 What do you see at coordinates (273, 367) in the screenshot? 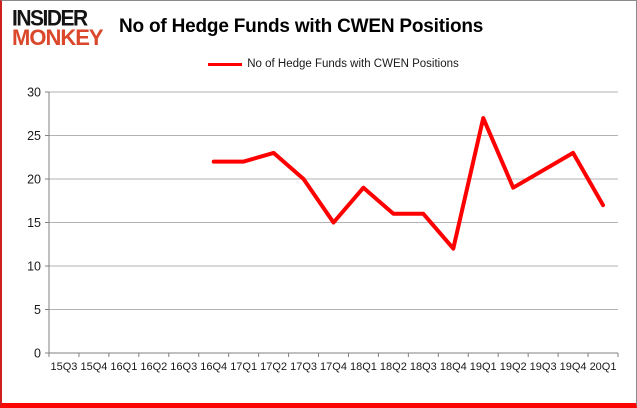
I see `x-axis-label: 17Q2` at bounding box center [273, 367].